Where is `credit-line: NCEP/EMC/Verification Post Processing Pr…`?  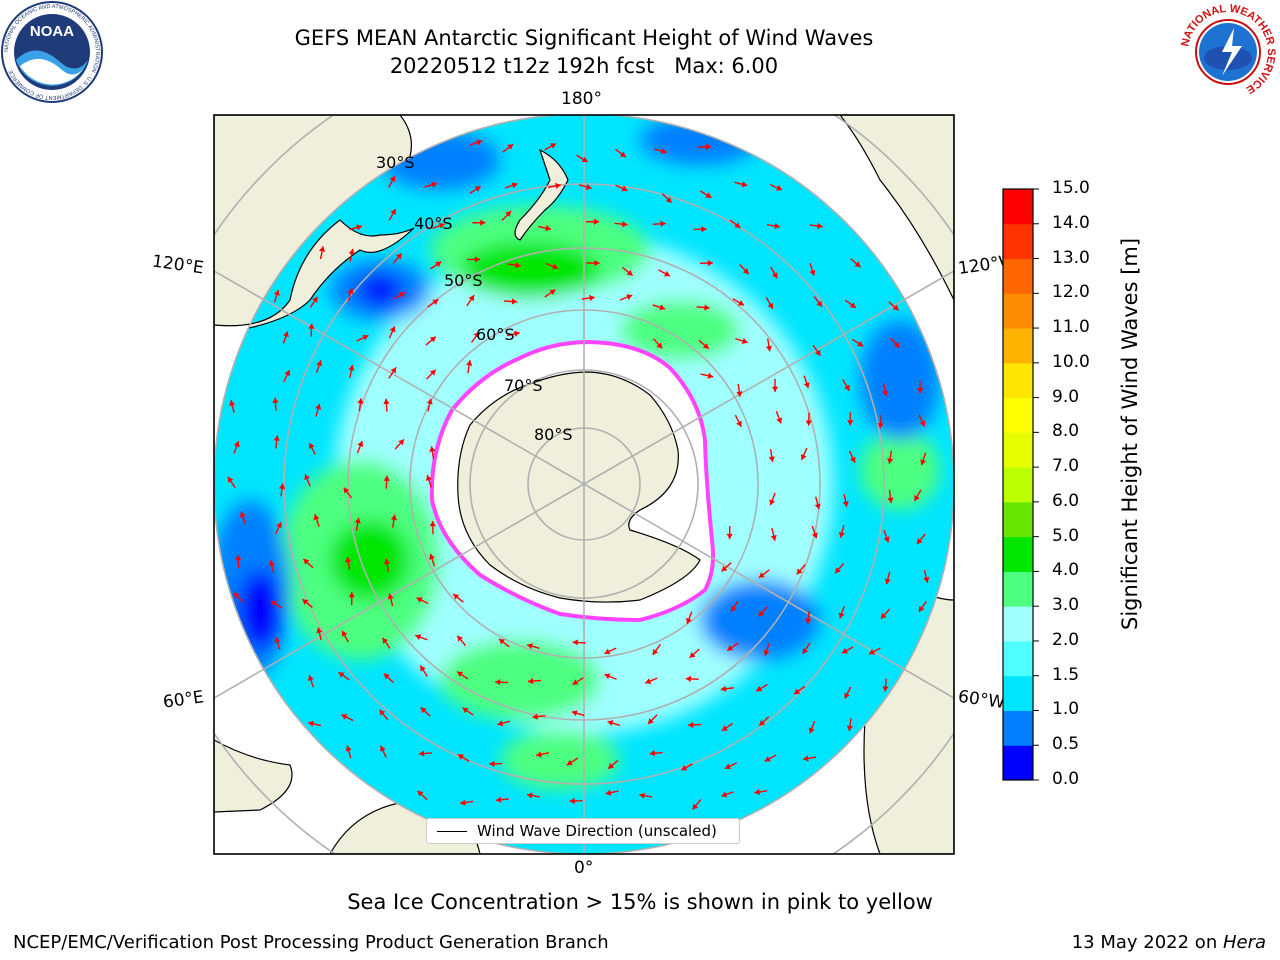
credit-line: NCEP/EMC/Verification Post Processing Pr… is located at coordinates (311, 942).